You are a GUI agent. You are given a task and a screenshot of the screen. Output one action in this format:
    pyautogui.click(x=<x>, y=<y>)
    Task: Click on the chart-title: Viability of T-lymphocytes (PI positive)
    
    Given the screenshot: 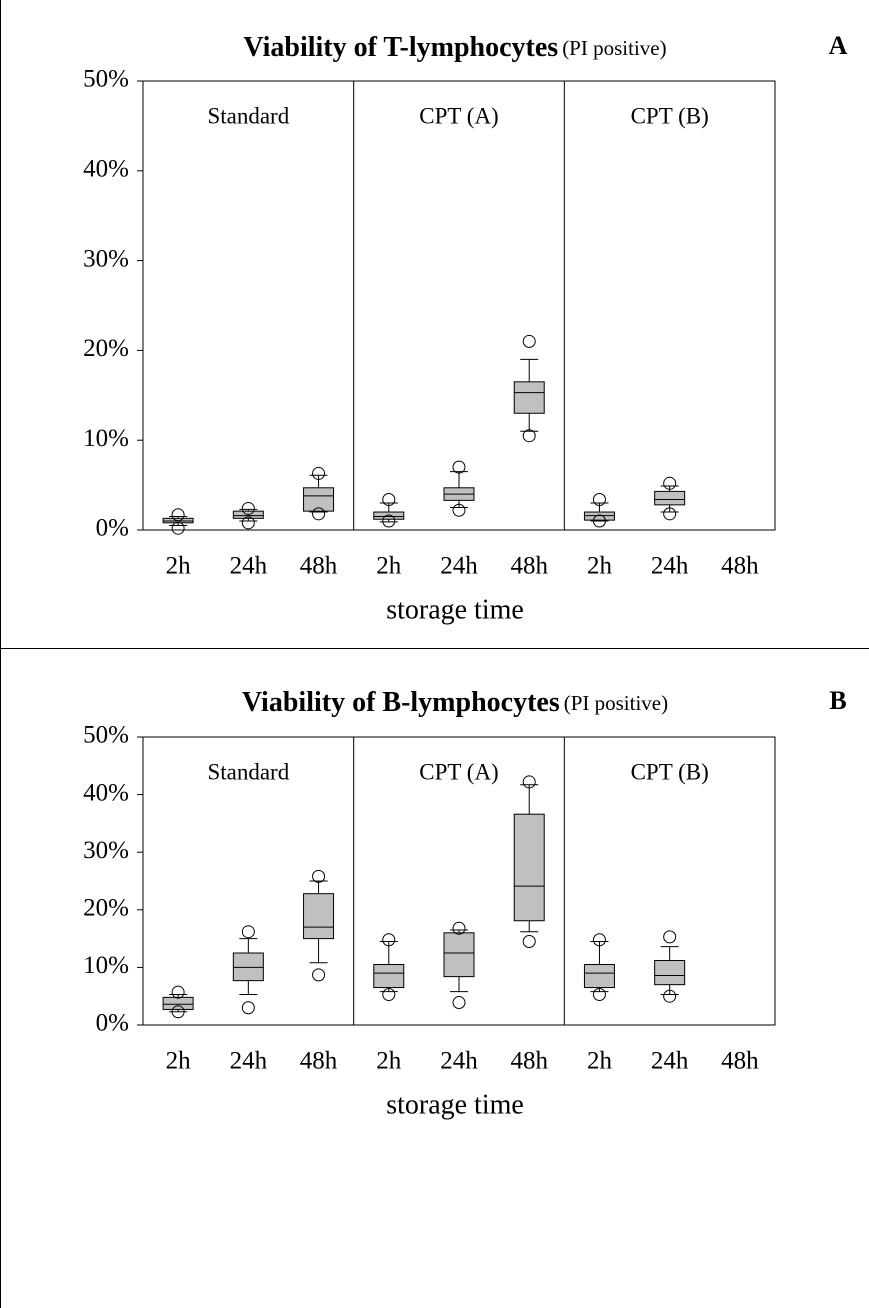 What is the action you would take?
    pyautogui.click(x=454, y=47)
    